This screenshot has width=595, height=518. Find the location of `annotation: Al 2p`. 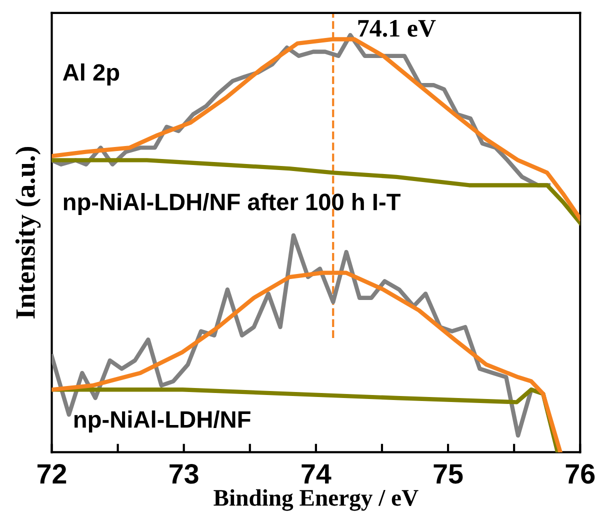

annotation: Al 2p is located at coordinates (91, 74).